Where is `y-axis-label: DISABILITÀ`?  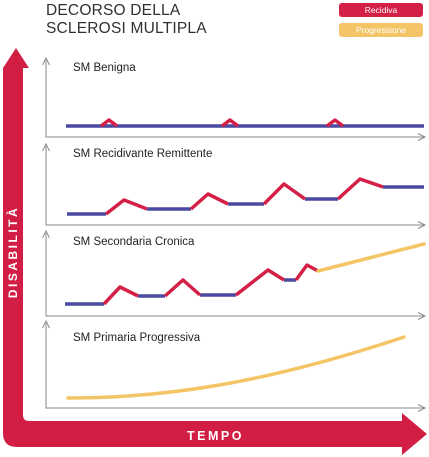
y-axis-label: DISABILITÀ is located at coordinates (12, 252).